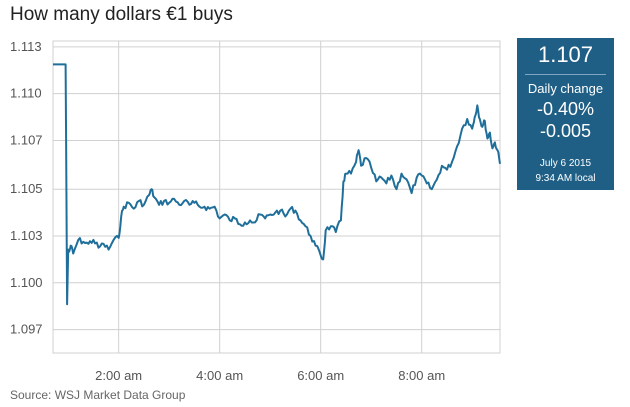  I want to click on x-tick-label: 2:00 am, so click(118, 375).